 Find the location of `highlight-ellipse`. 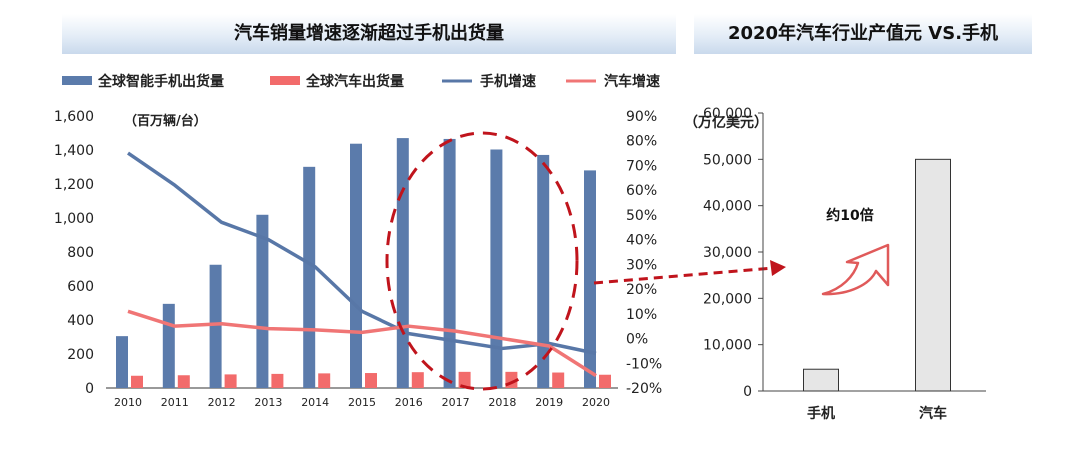

highlight-ellipse is located at coordinates (482, 261).